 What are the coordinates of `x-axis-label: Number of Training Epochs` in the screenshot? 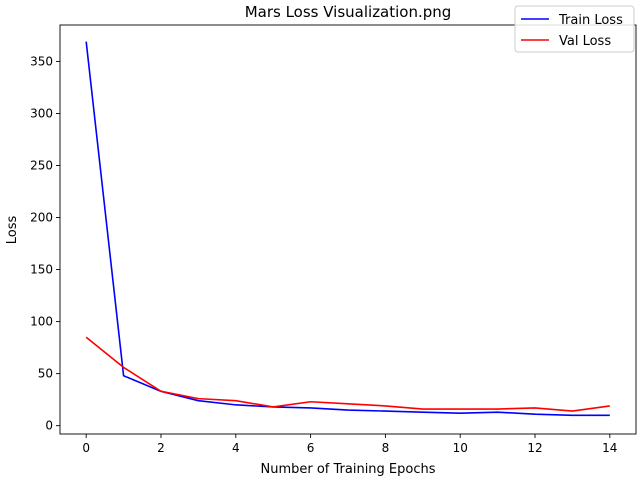 It's located at (347, 469).